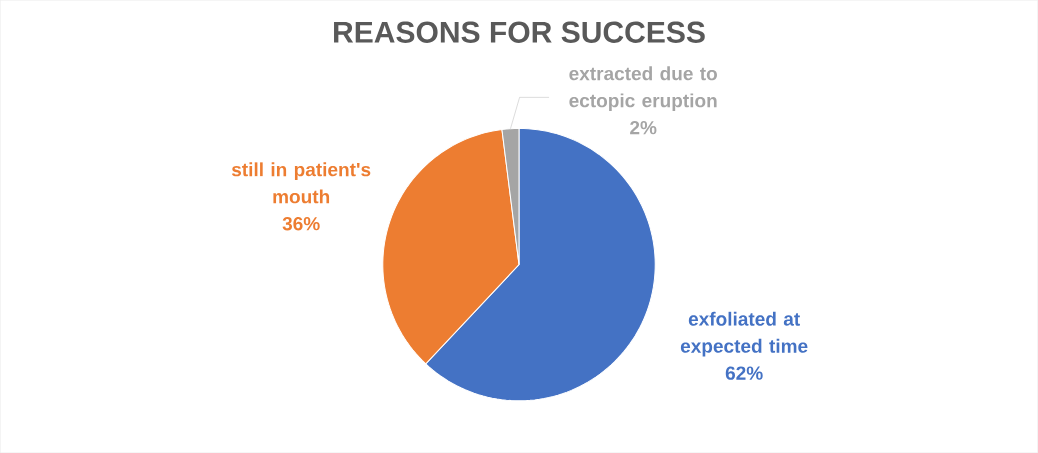 The width and height of the screenshot is (1038, 453). Describe the element at coordinates (519, 32) in the screenshot. I see `chart-title: REASONS FOR SUCCESS` at that location.